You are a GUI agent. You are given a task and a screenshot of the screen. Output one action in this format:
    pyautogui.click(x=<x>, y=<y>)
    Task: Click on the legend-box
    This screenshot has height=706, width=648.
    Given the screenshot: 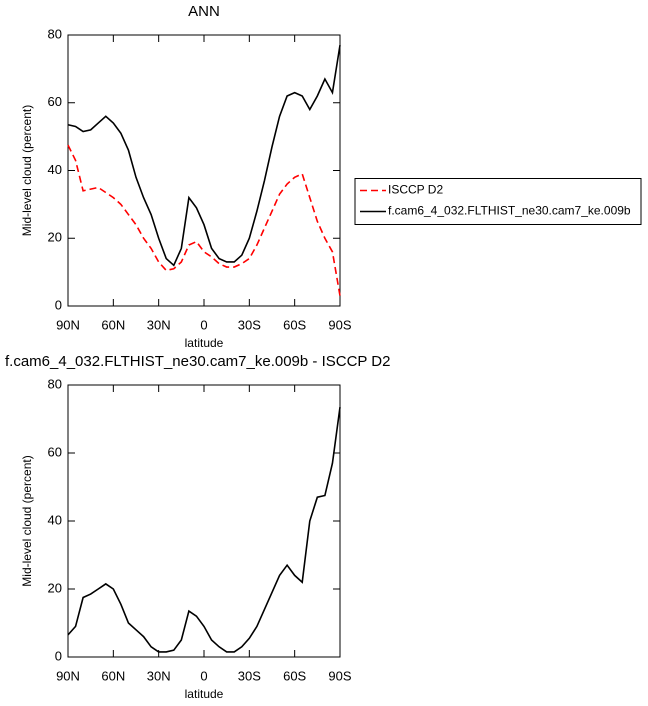 What is the action you would take?
    pyautogui.click(x=498, y=201)
    